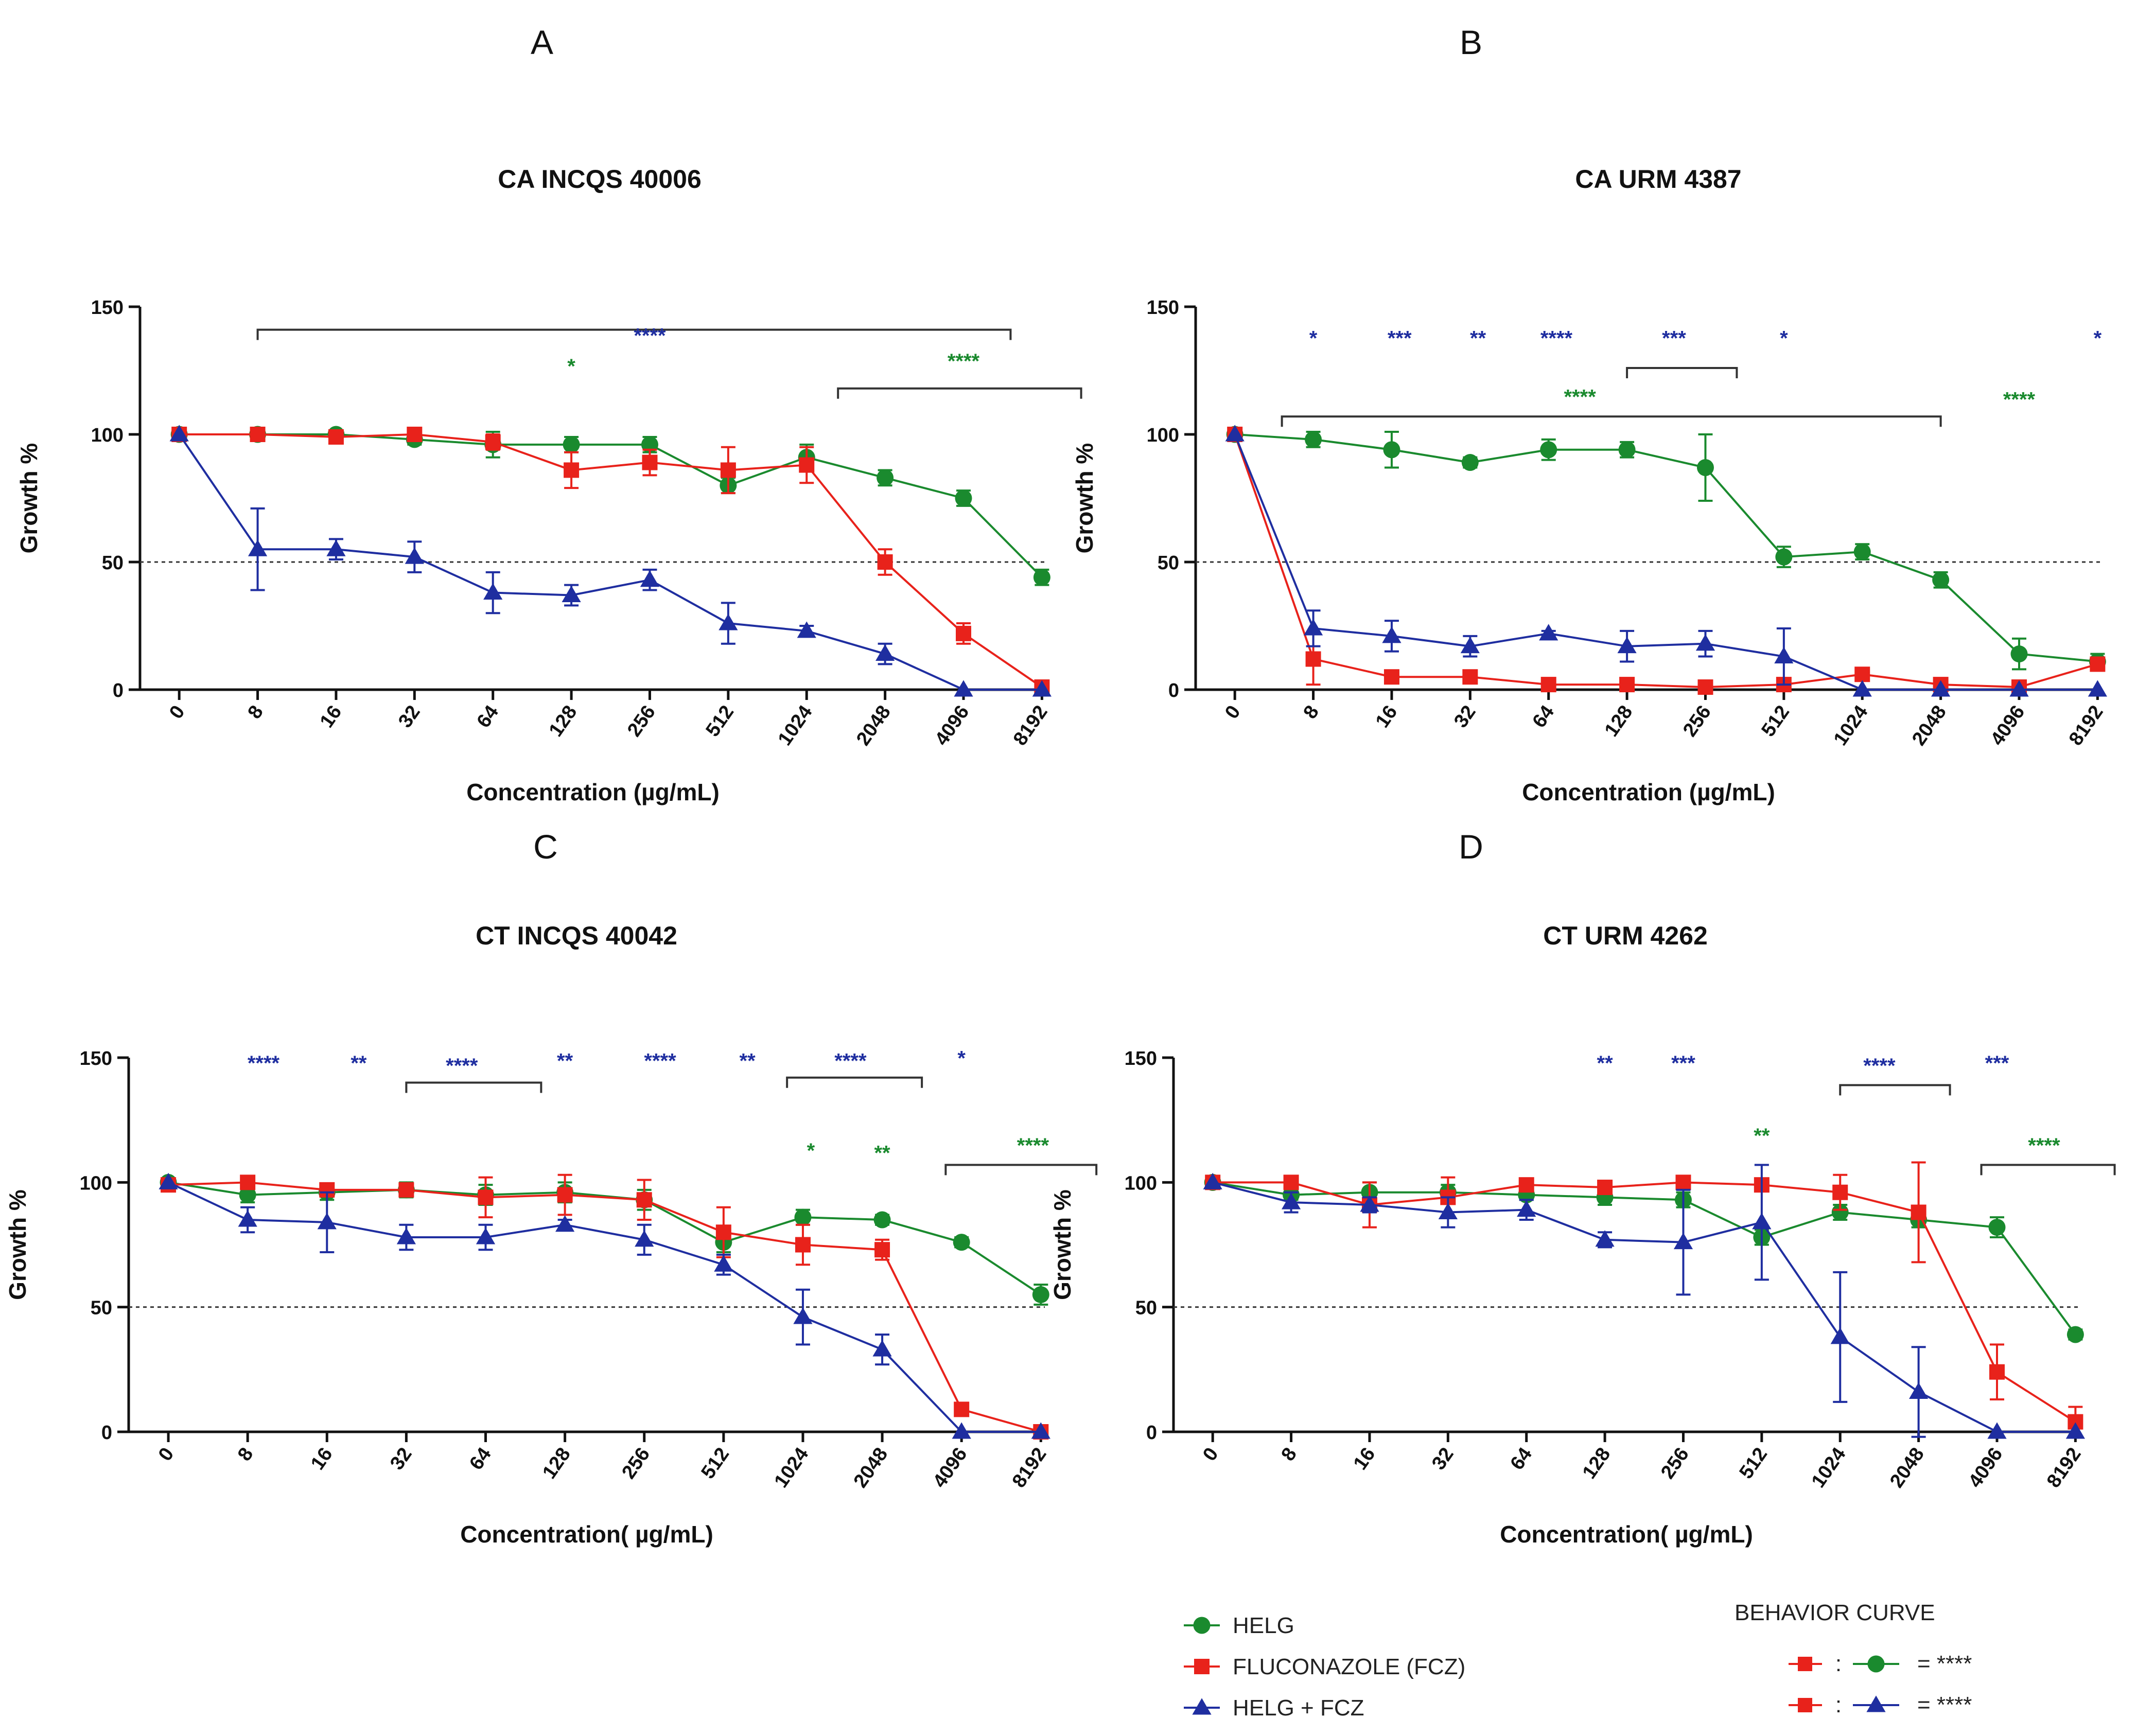 This screenshot has height=1736, width=2137. I want to click on significance-label: *, so click(962, 1058).